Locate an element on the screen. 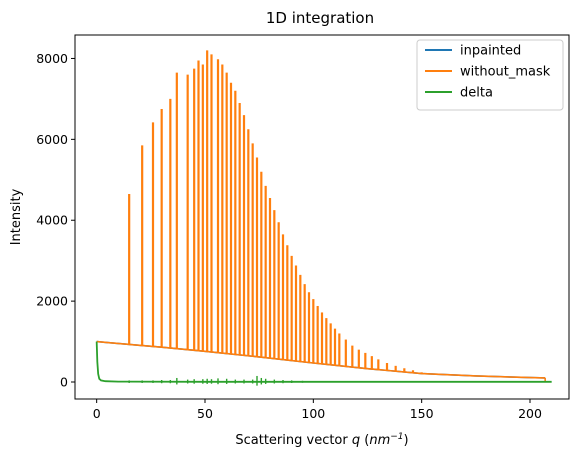  x-axis-ticks: 0 50 100 150 200 is located at coordinates (317, 410).